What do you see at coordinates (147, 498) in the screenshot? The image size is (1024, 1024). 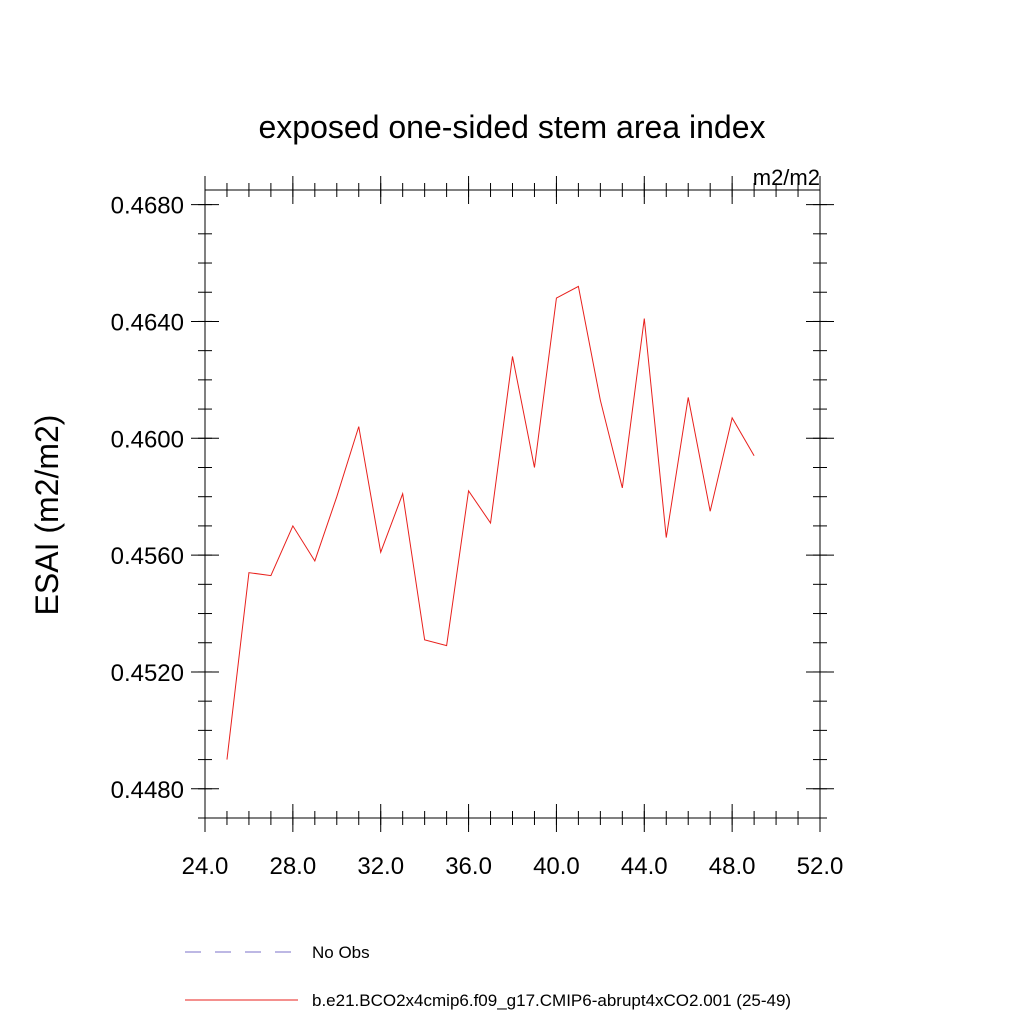 I see `y-tick-labels: 0.4480 0.4520 0.4560 0.4600 0.4640 0.4680` at bounding box center [147, 498].